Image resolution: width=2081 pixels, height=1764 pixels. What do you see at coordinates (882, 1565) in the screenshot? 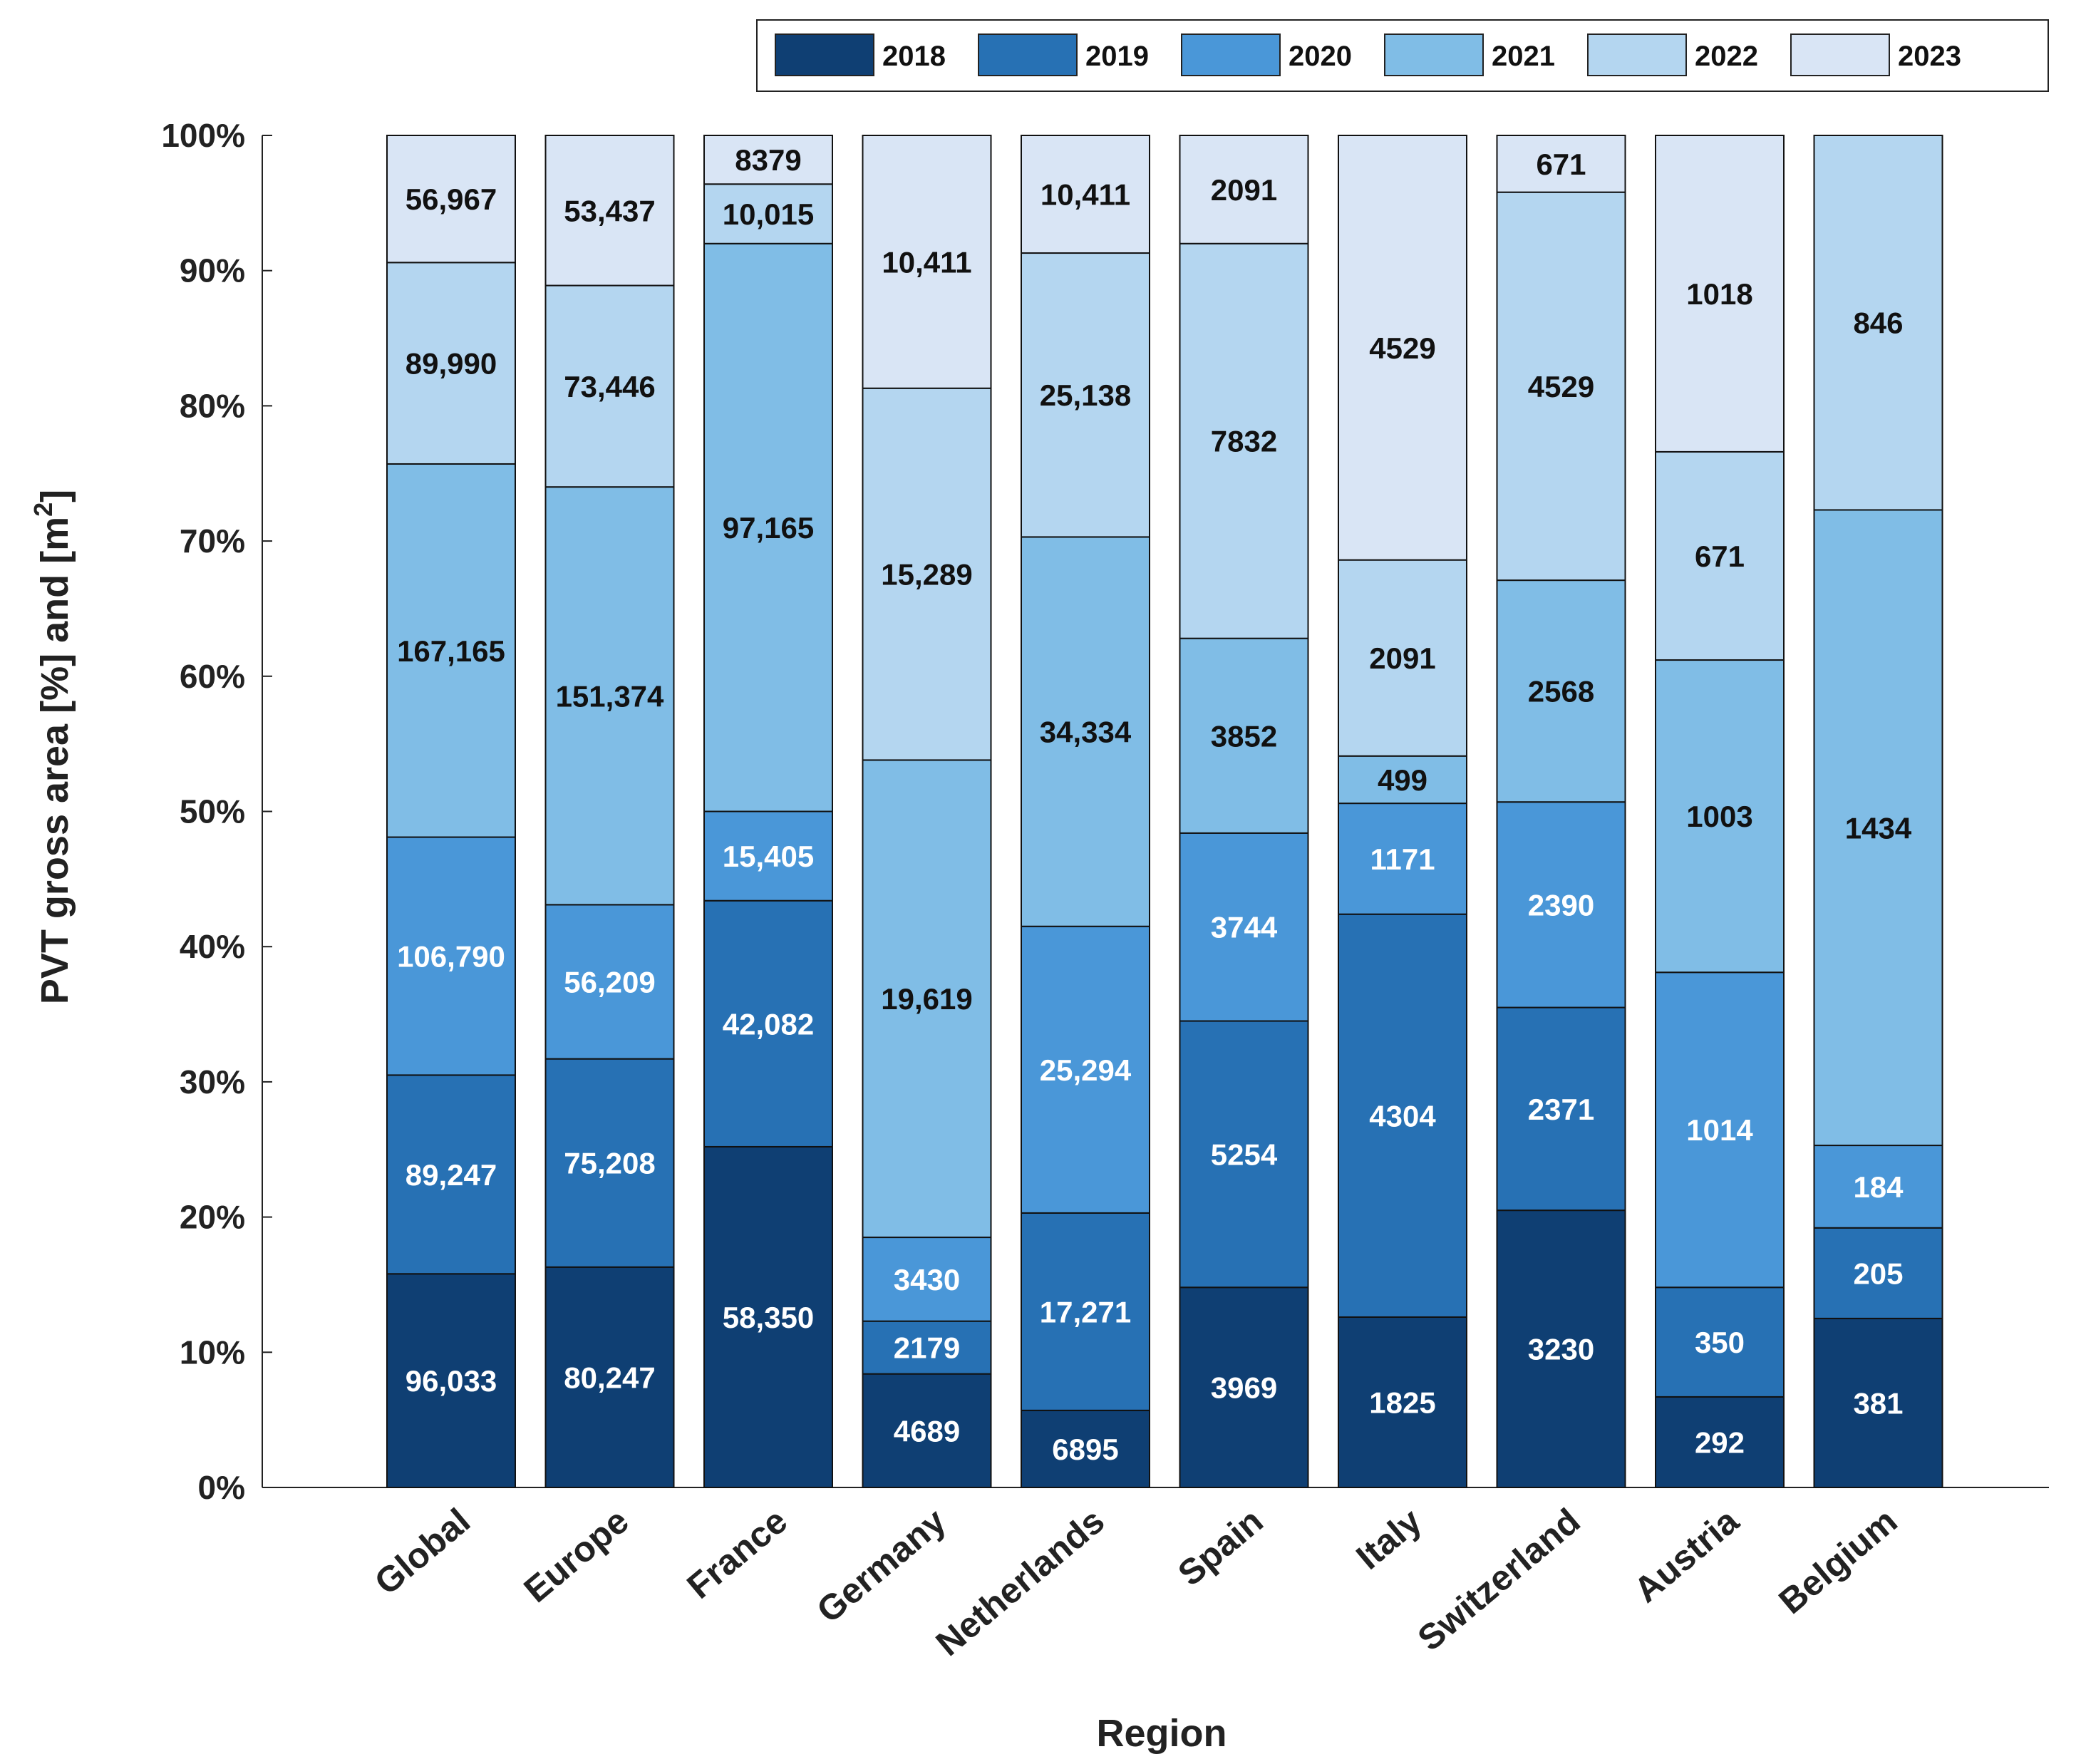
I see `x-tick-label: Germany` at bounding box center [882, 1565].